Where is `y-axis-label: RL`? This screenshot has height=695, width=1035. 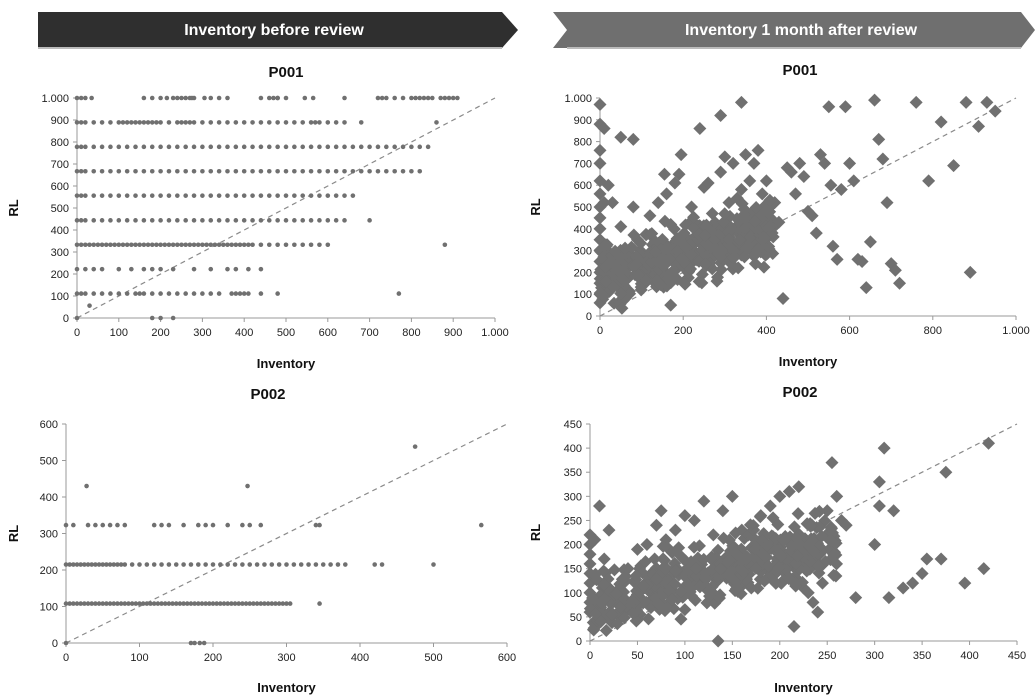 y-axis-label: RL is located at coordinates (535, 206).